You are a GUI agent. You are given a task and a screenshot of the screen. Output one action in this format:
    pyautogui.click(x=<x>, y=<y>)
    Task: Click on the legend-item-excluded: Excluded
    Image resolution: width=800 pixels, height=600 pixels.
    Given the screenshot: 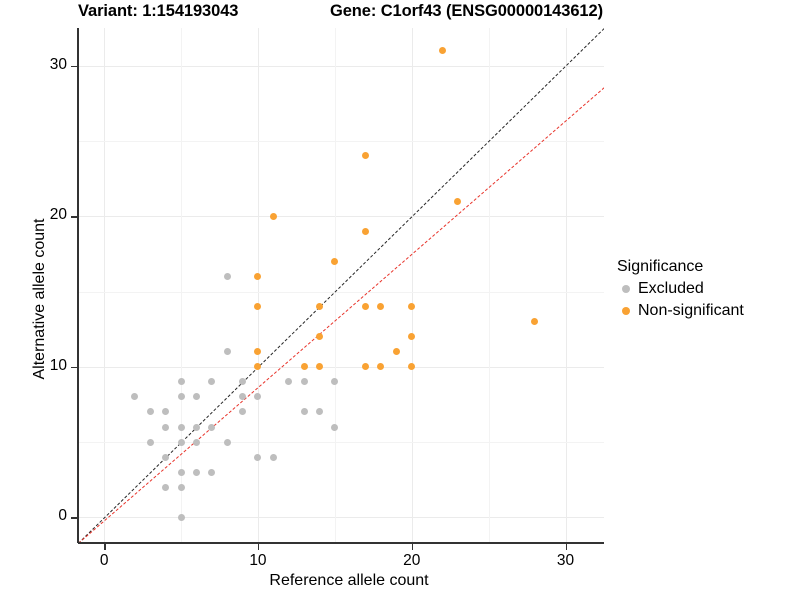 What is the action you would take?
    pyautogui.click(x=707, y=289)
    